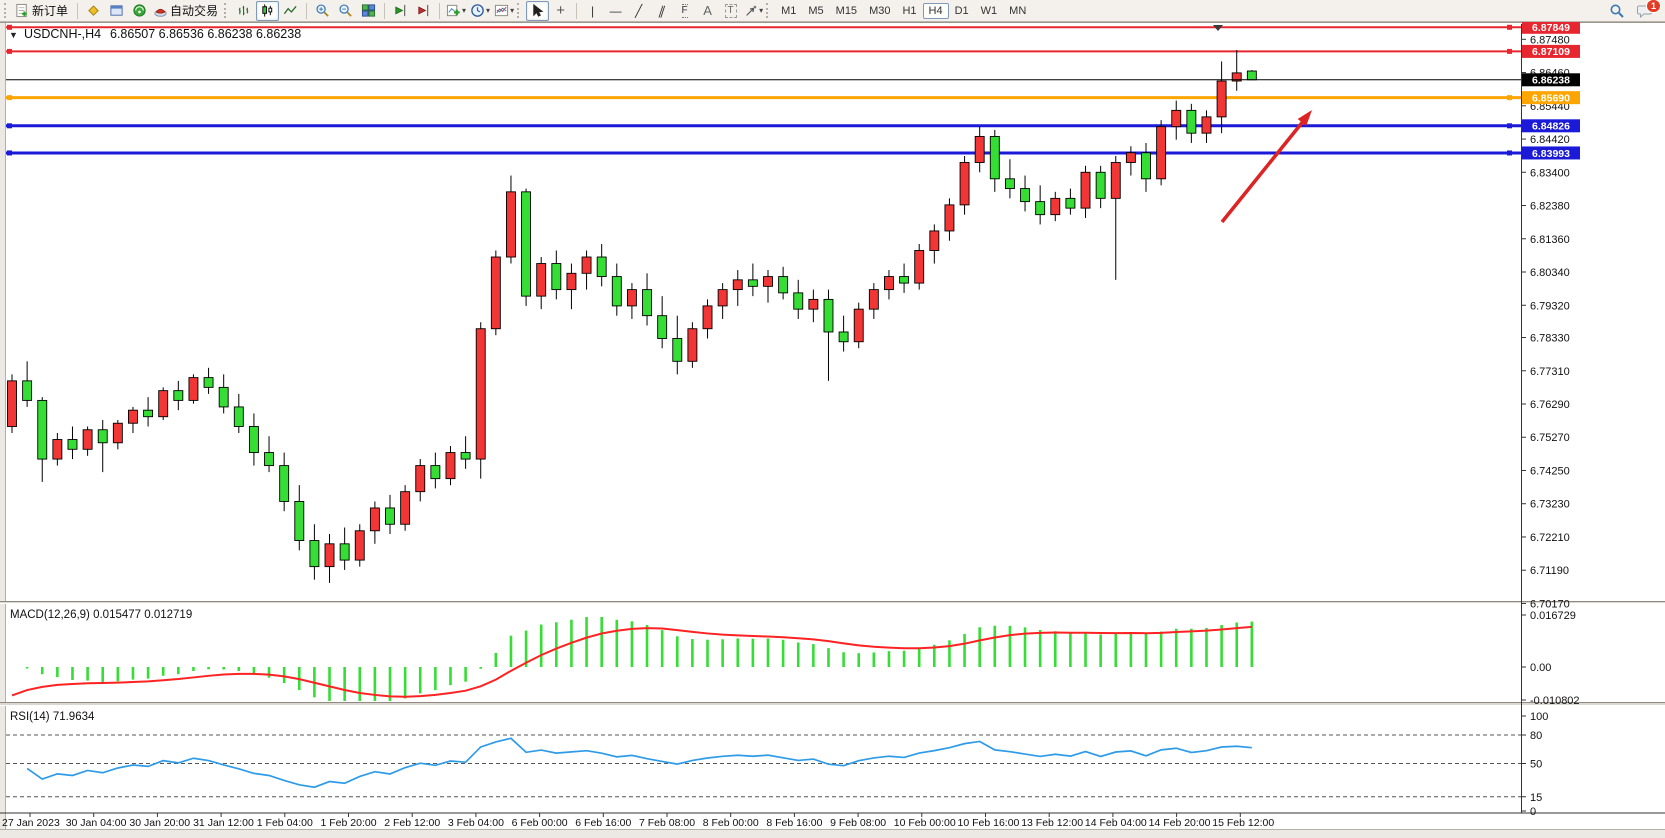 The image size is (1665, 838). I want to click on auto-scroll-icon, so click(423, 10).